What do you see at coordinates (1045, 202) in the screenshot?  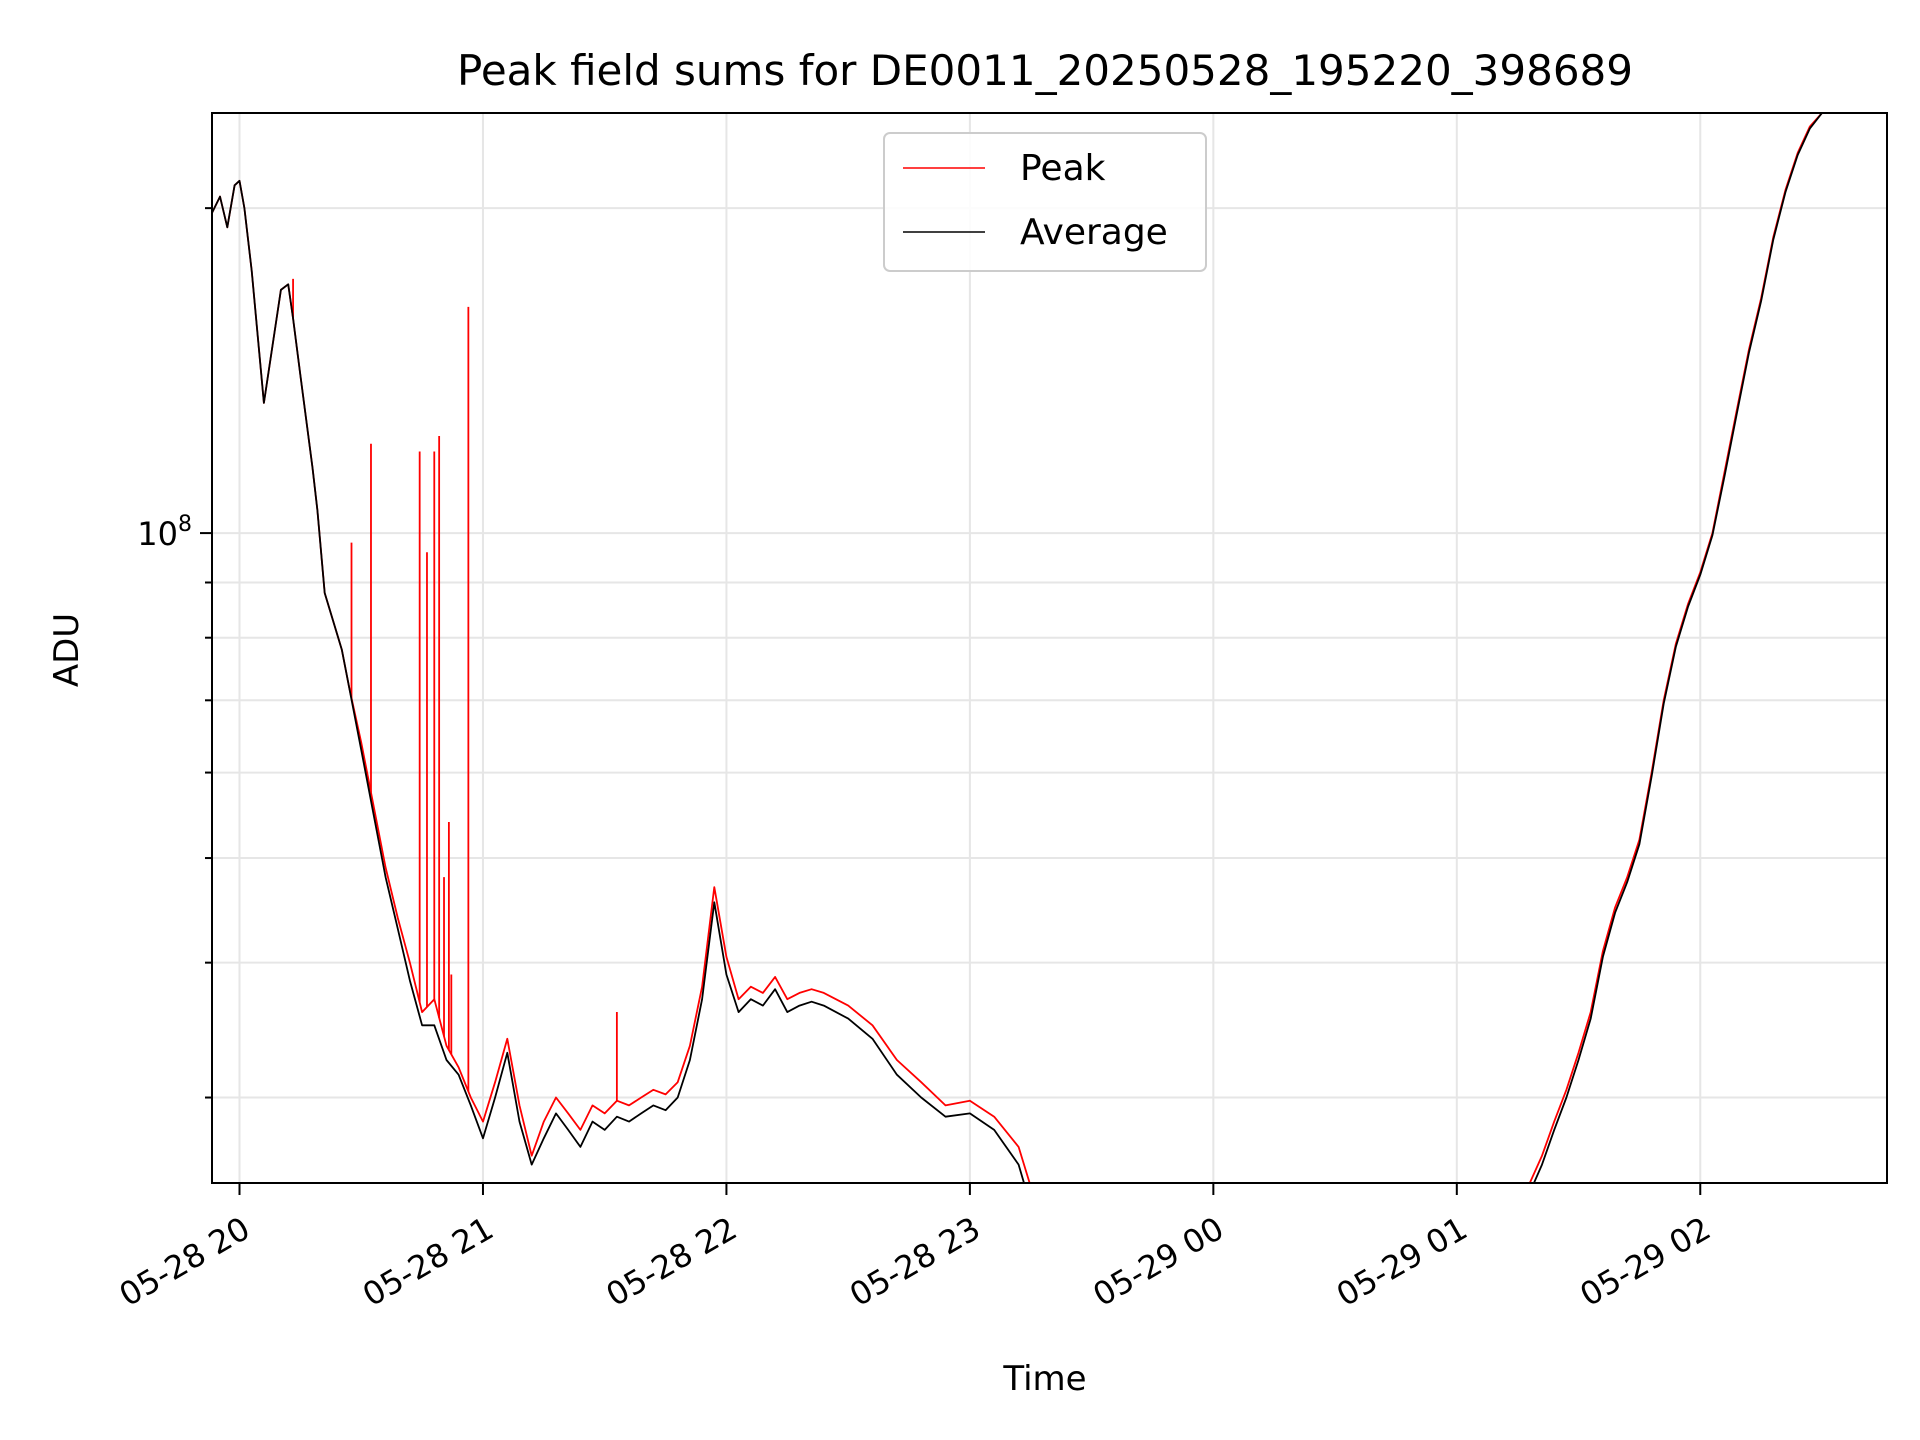 I see `legend: Peak Average` at bounding box center [1045, 202].